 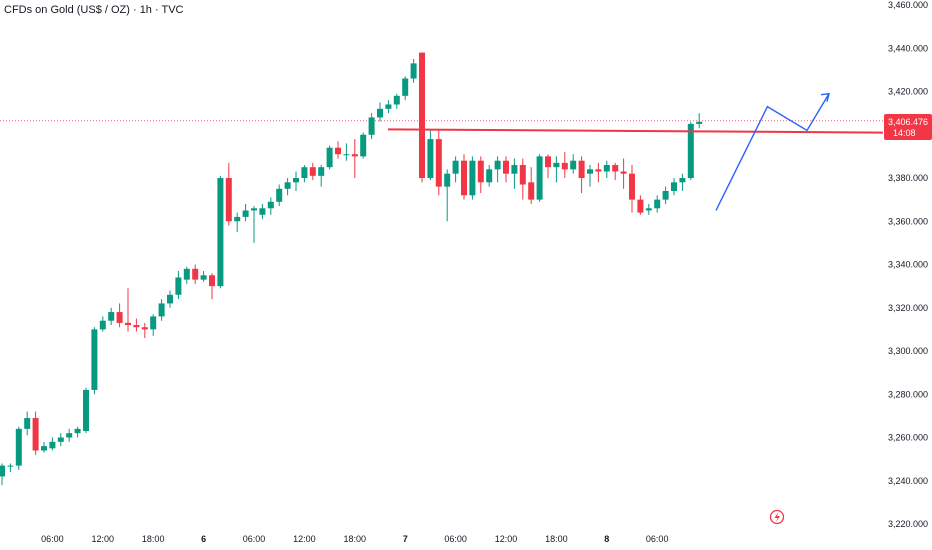 What do you see at coordinates (908, 351) in the screenshot?
I see `y-tick-label: 3,300.000` at bounding box center [908, 351].